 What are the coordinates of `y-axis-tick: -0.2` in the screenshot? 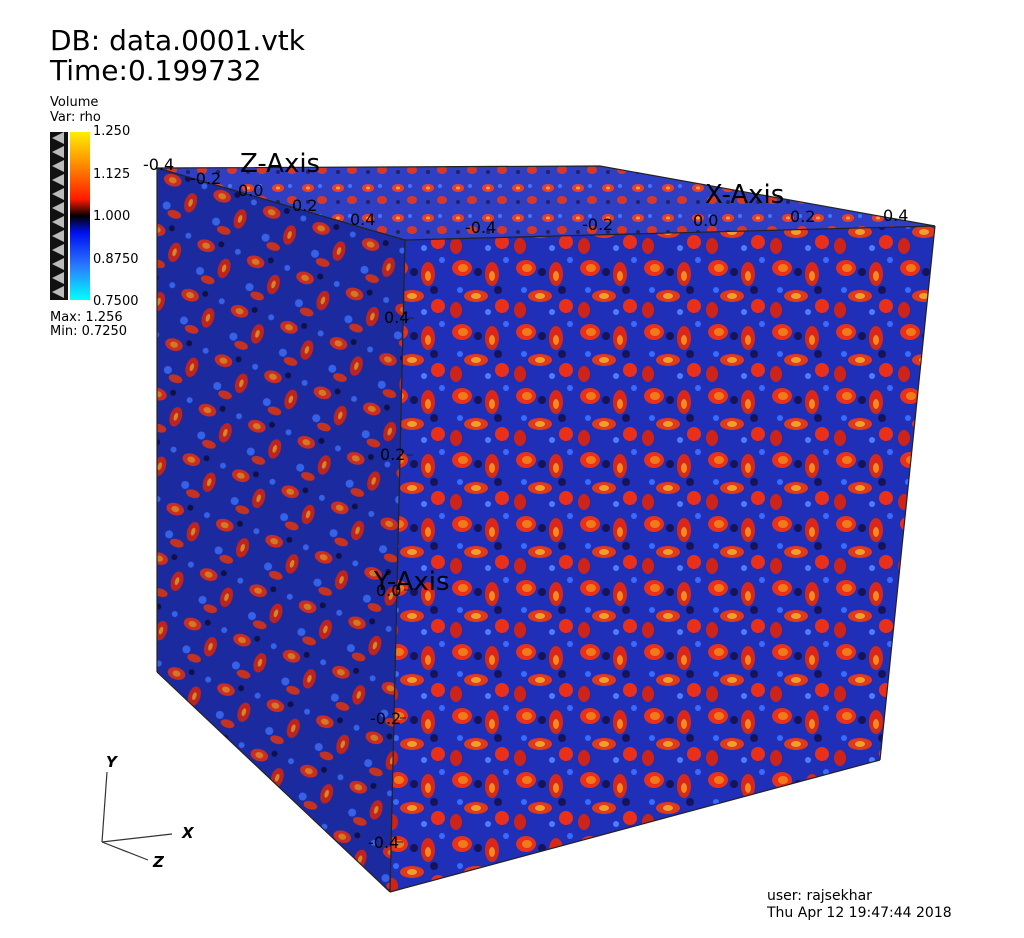 It's located at (385, 718).